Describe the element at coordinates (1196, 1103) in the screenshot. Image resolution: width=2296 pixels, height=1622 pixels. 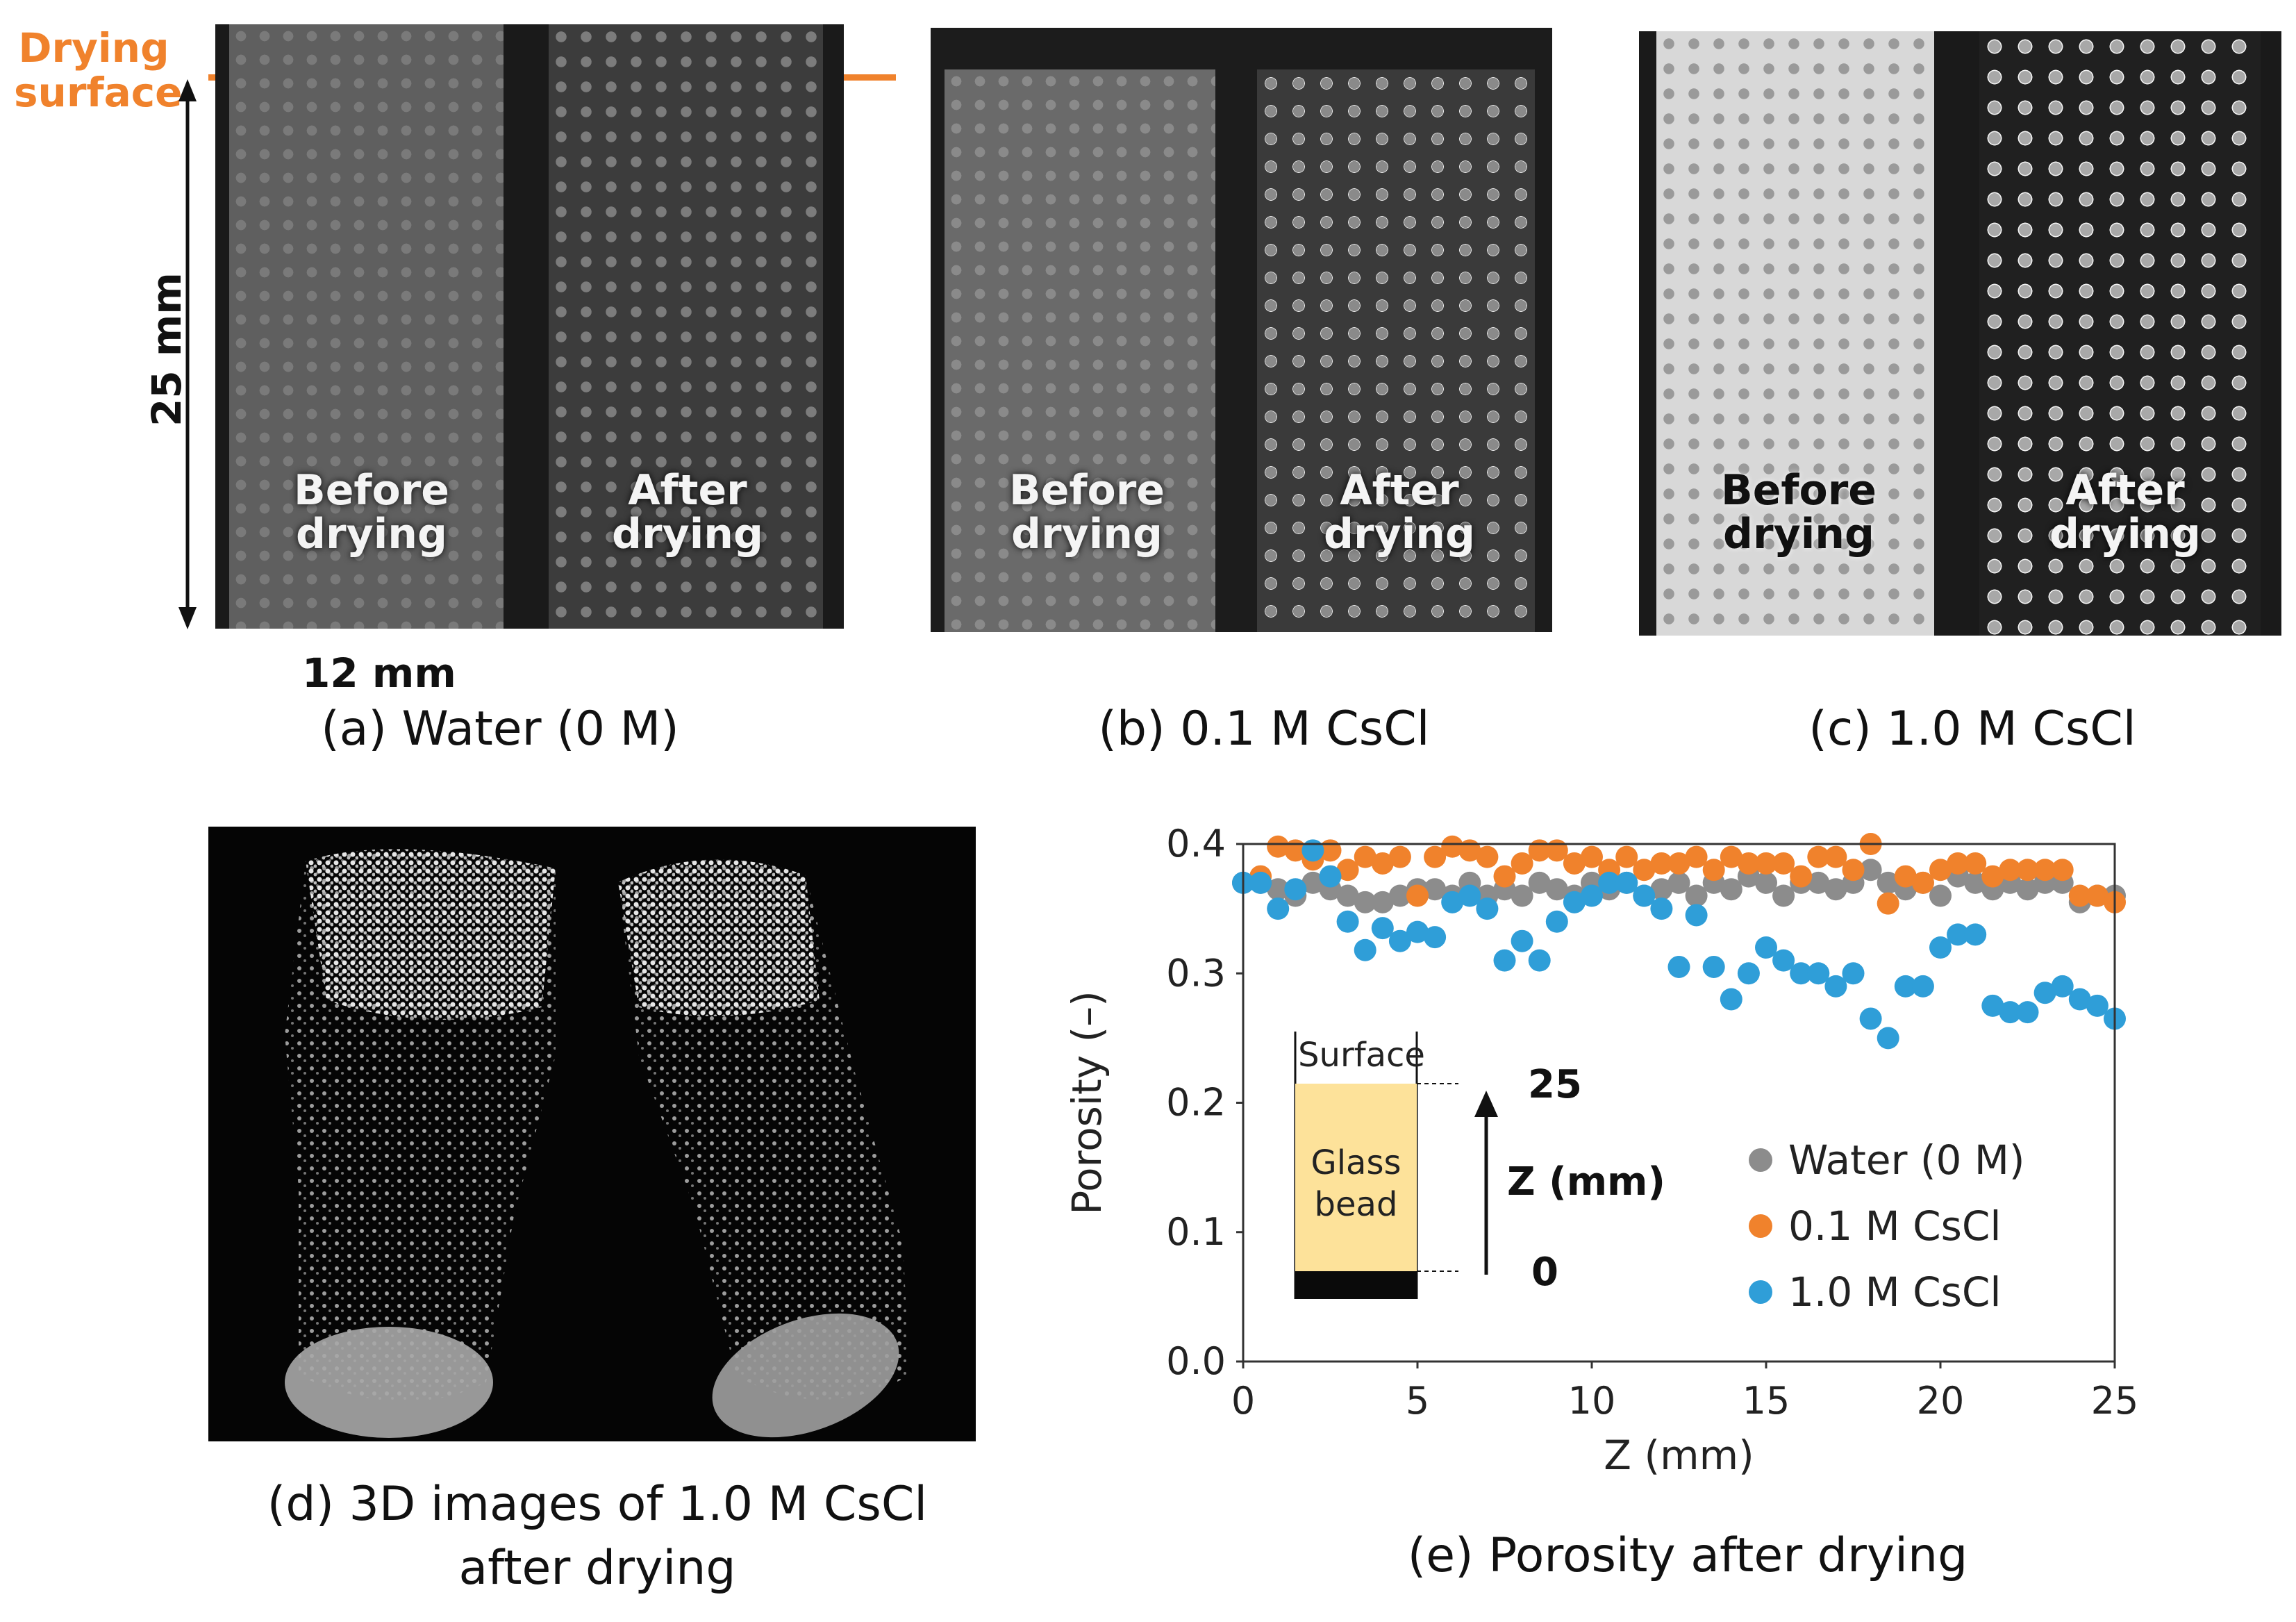
I see `y-tick-label: 0.2` at that location.